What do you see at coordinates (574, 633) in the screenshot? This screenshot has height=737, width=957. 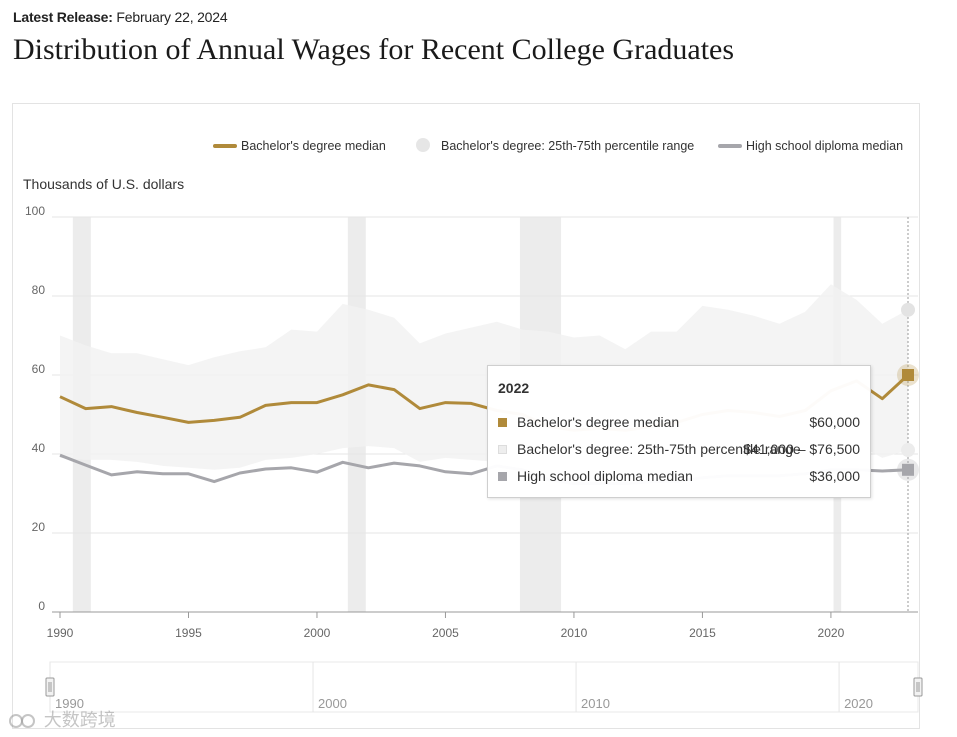 I see `x-tick-label: 2010` at bounding box center [574, 633].